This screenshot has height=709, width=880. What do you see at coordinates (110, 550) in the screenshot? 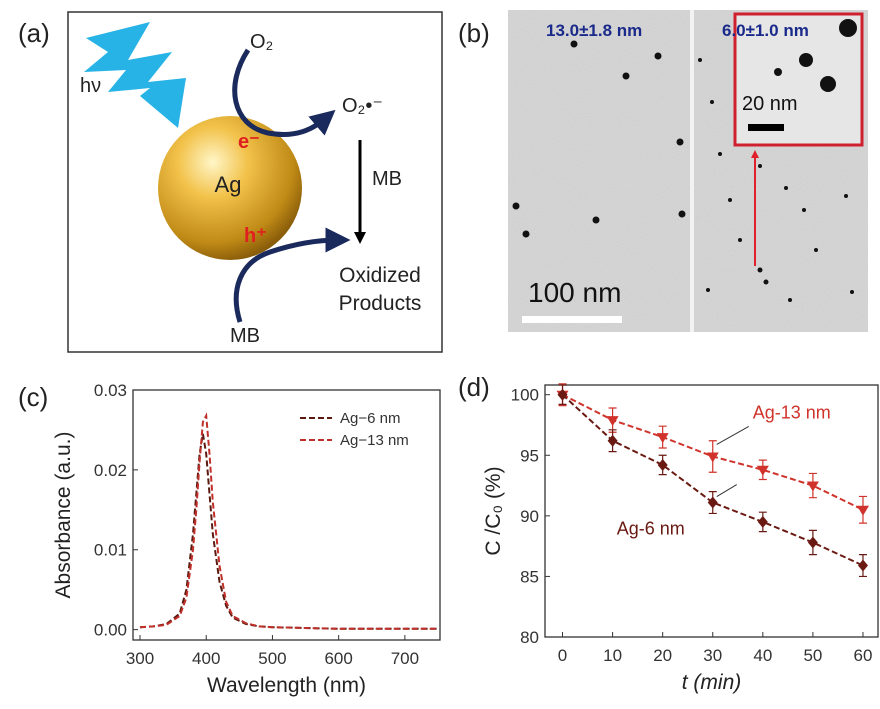
I see `y-tick-label: 0.01` at bounding box center [110, 550].